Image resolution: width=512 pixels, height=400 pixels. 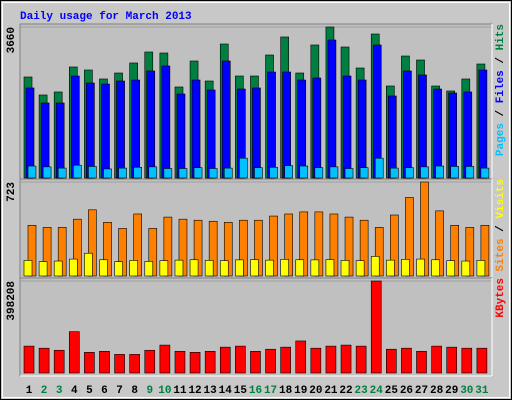 I want to click on x-tick-label: 21, so click(x=331, y=391).